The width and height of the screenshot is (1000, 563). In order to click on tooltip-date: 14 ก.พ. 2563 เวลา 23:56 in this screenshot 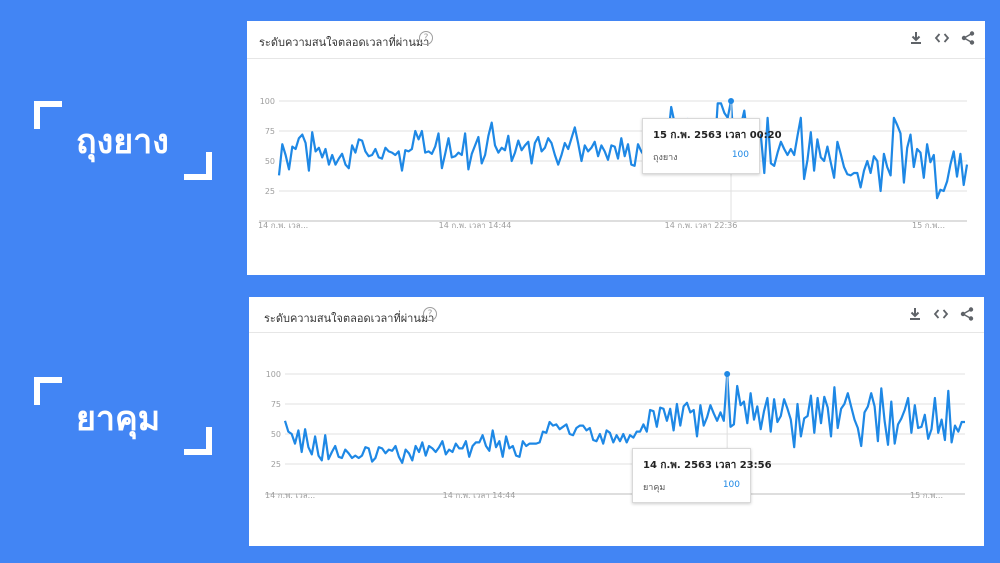, I will do `click(707, 465)`.